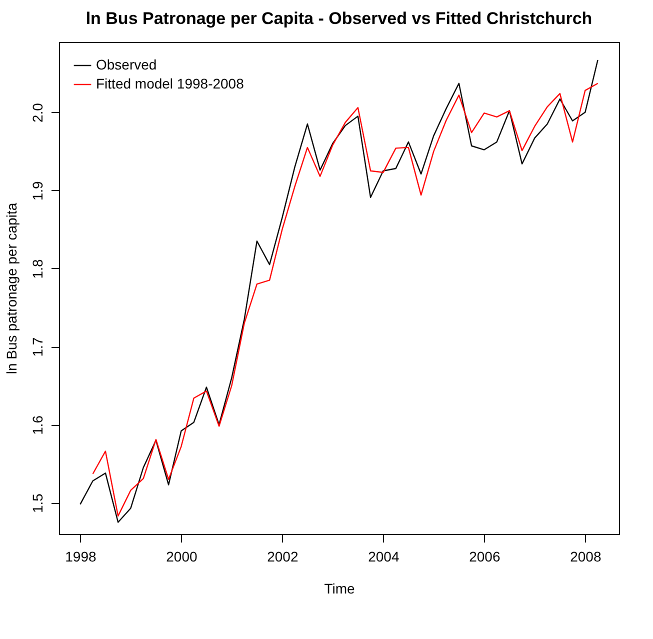 The image size is (653, 639). Describe the element at coordinates (38, 503) in the screenshot. I see `y-tick-label: 1.5` at that location.